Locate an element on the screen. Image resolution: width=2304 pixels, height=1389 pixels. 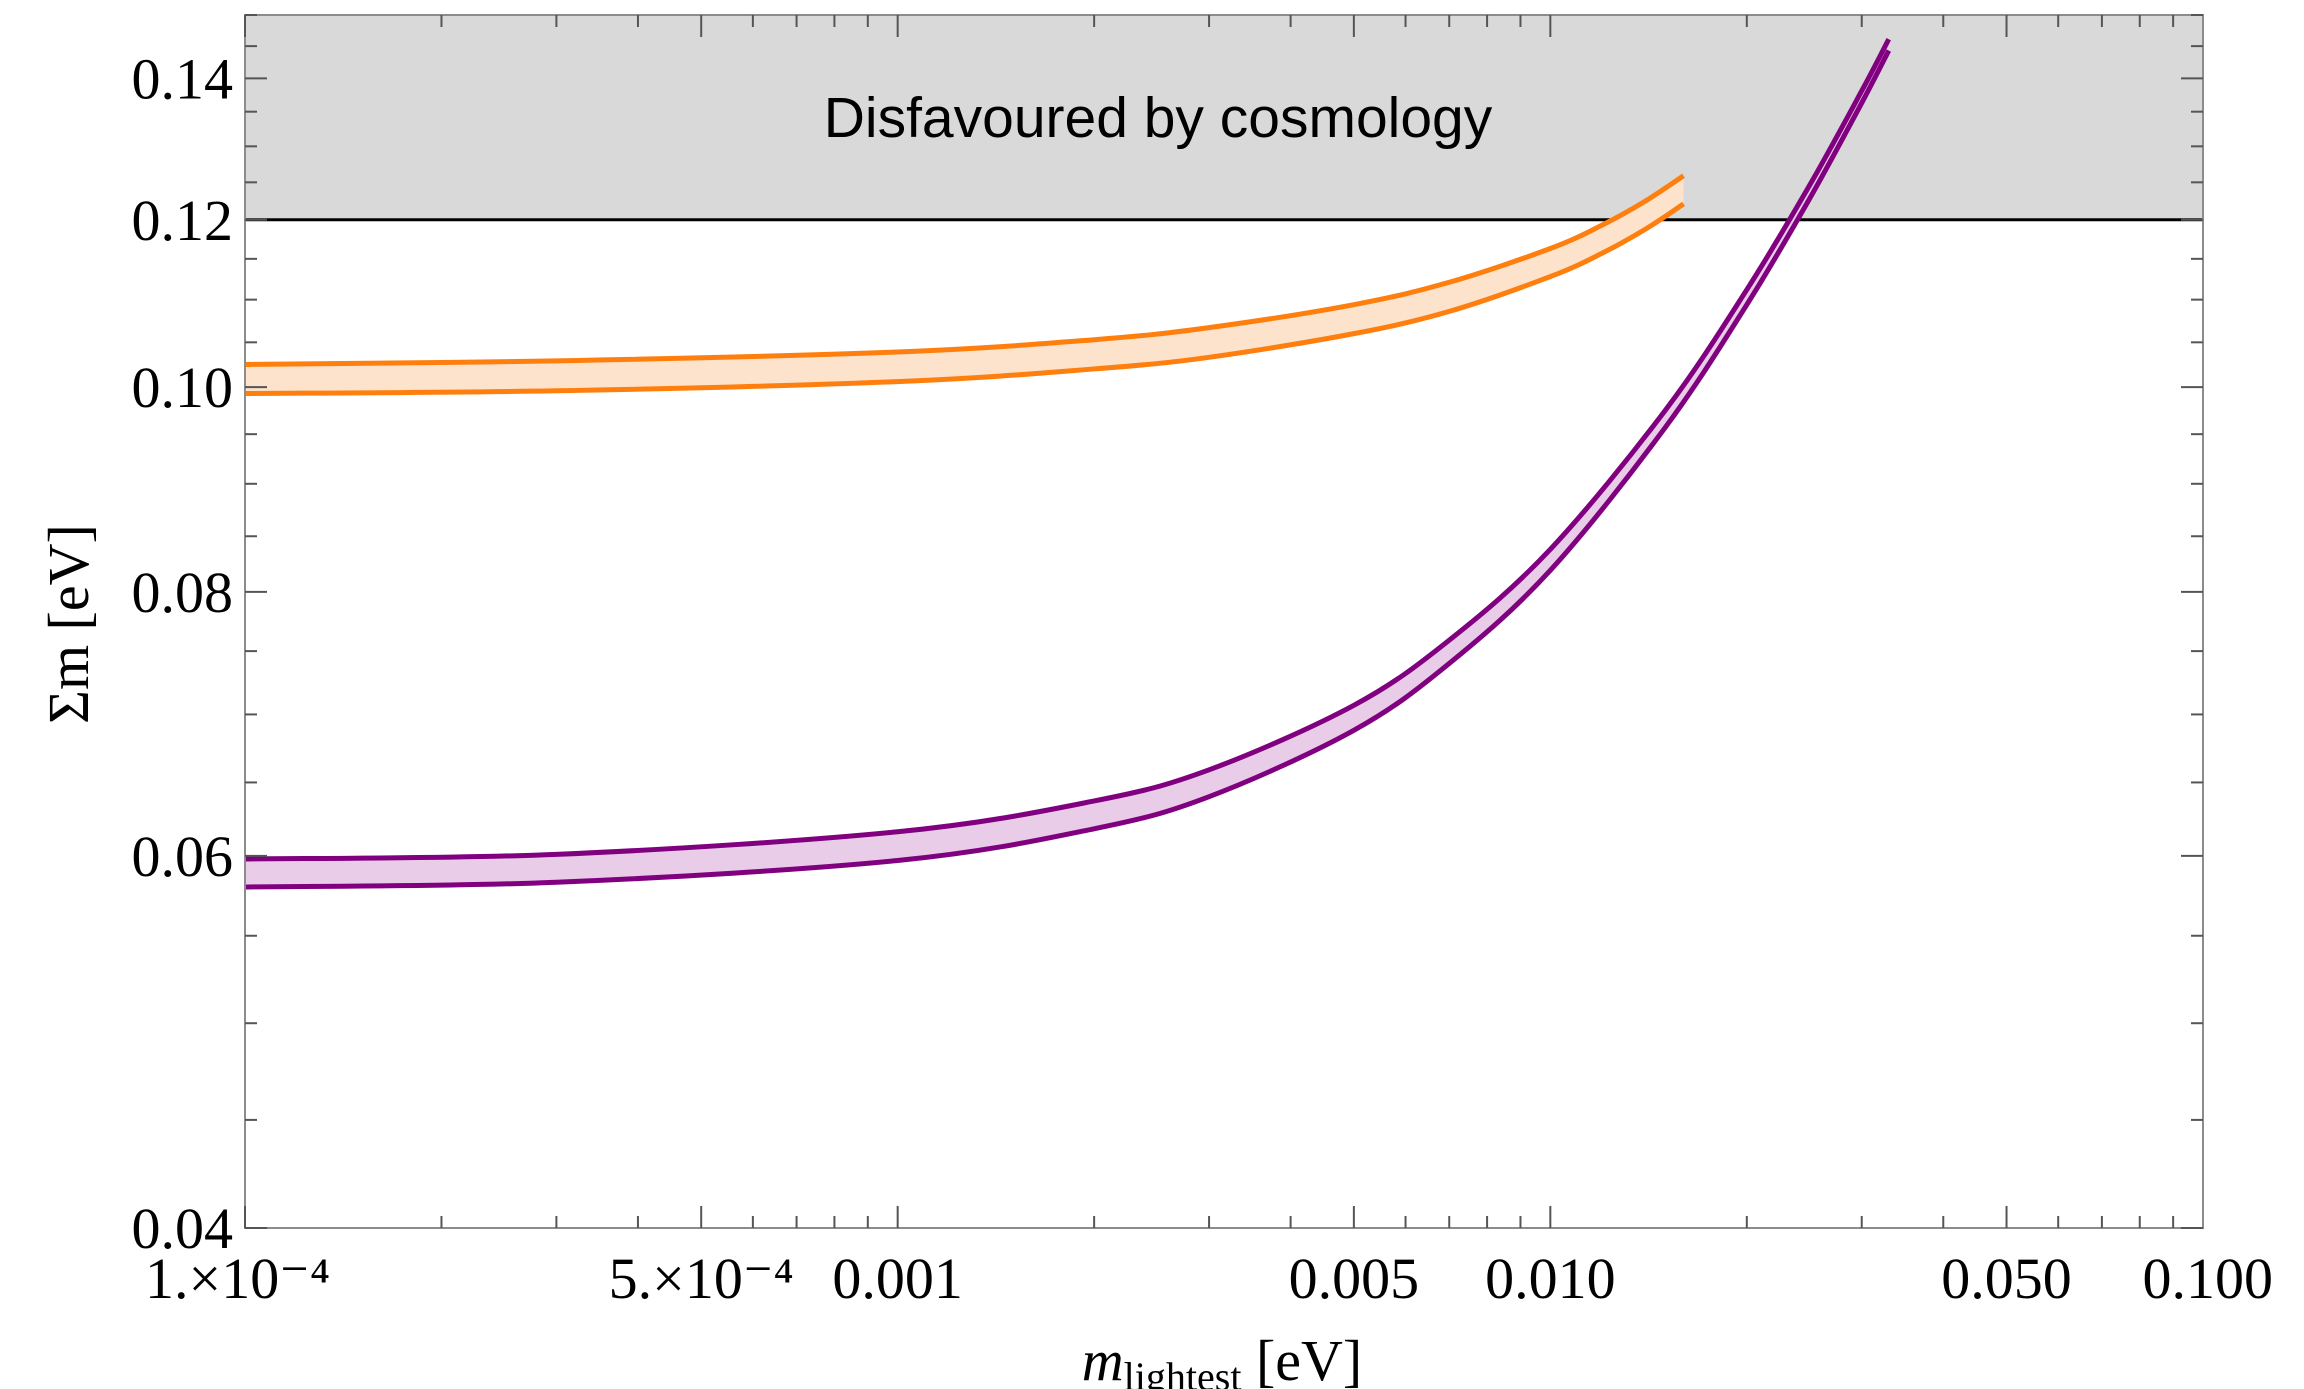
y-tick-label: 0.10 is located at coordinates (183, 387).